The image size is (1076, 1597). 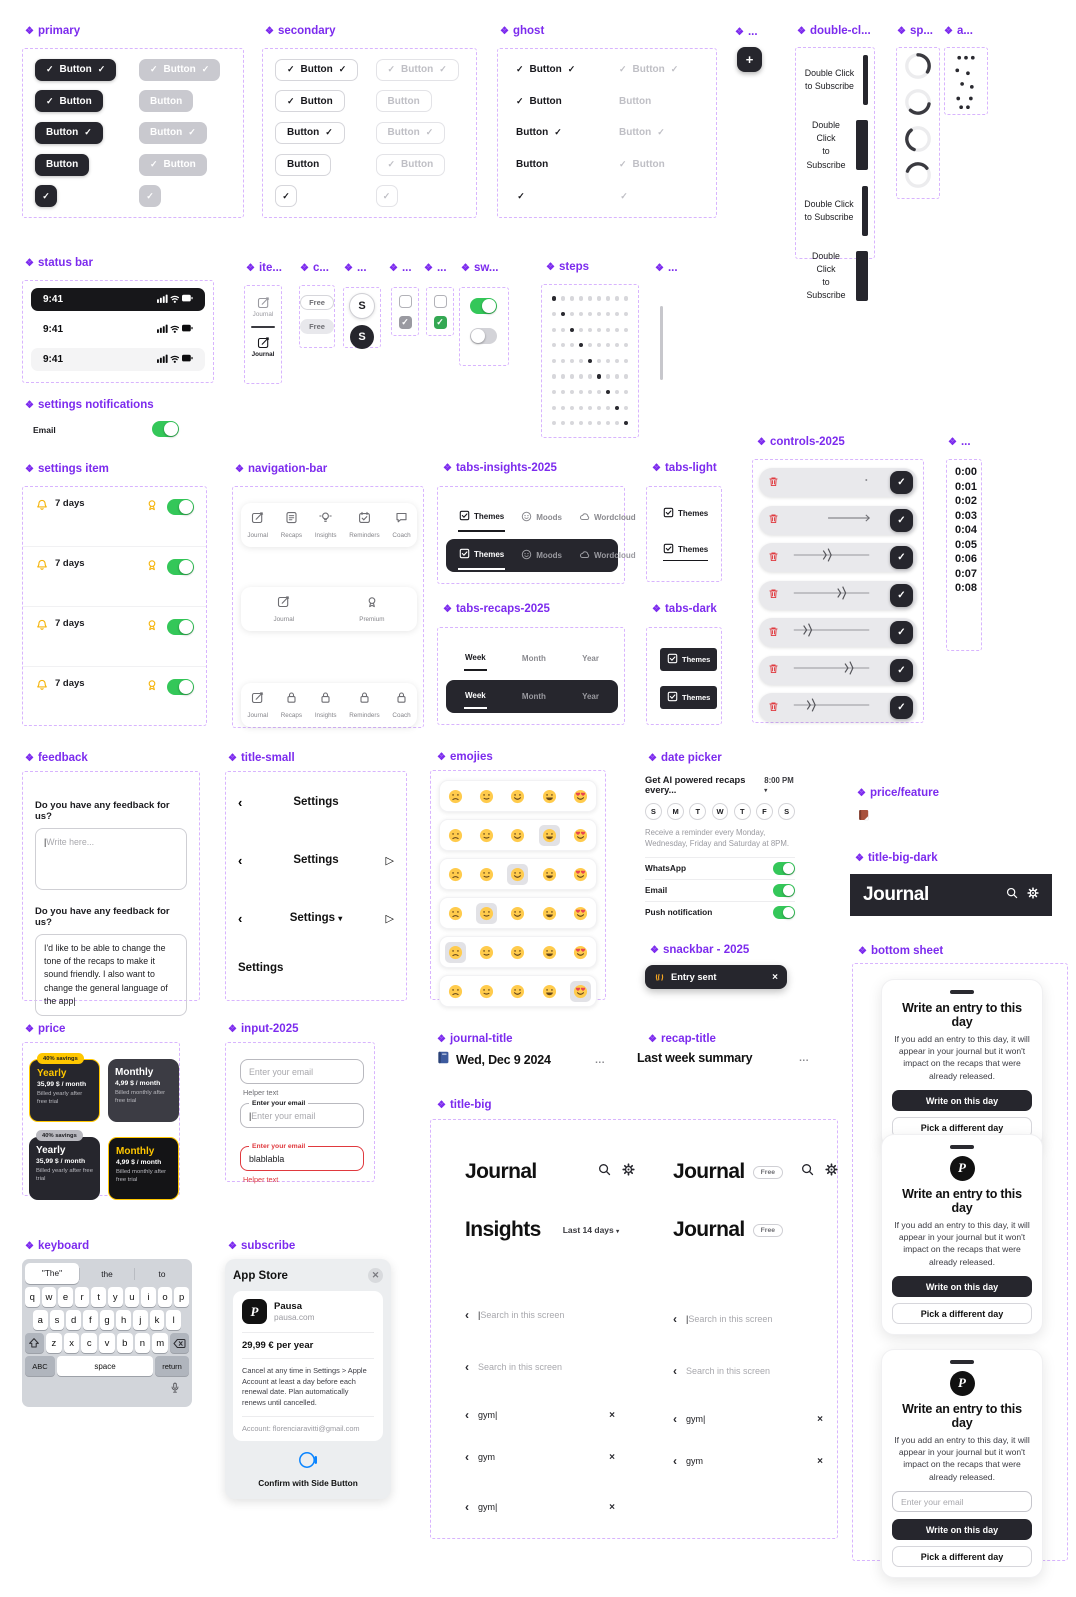 I want to click on send-icon: ▷, so click(x=389, y=918).